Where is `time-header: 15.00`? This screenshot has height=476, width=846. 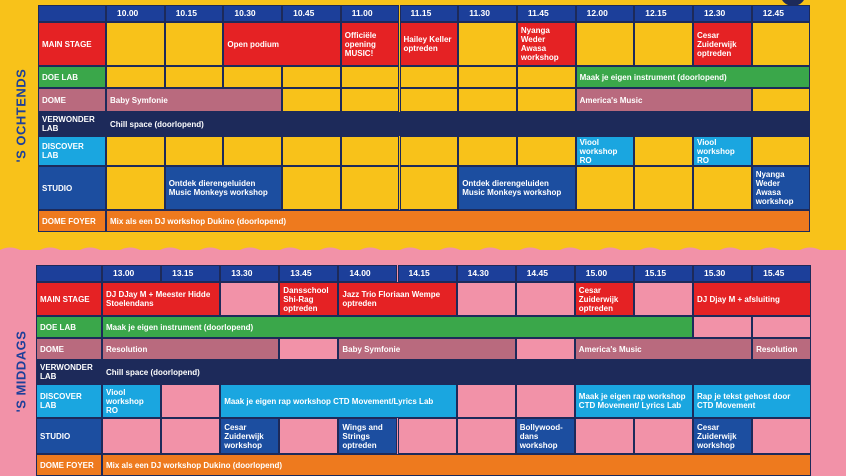 time-header: 15.00 is located at coordinates (604, 273).